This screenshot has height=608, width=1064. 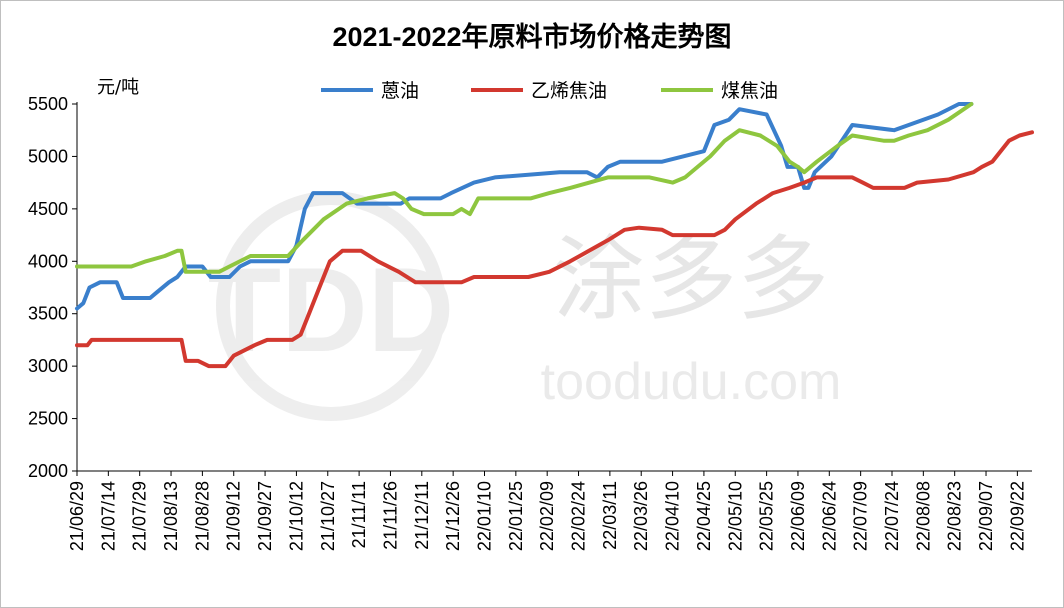 I want to click on x-tick-label: 21/12/26, so click(x=453, y=516).